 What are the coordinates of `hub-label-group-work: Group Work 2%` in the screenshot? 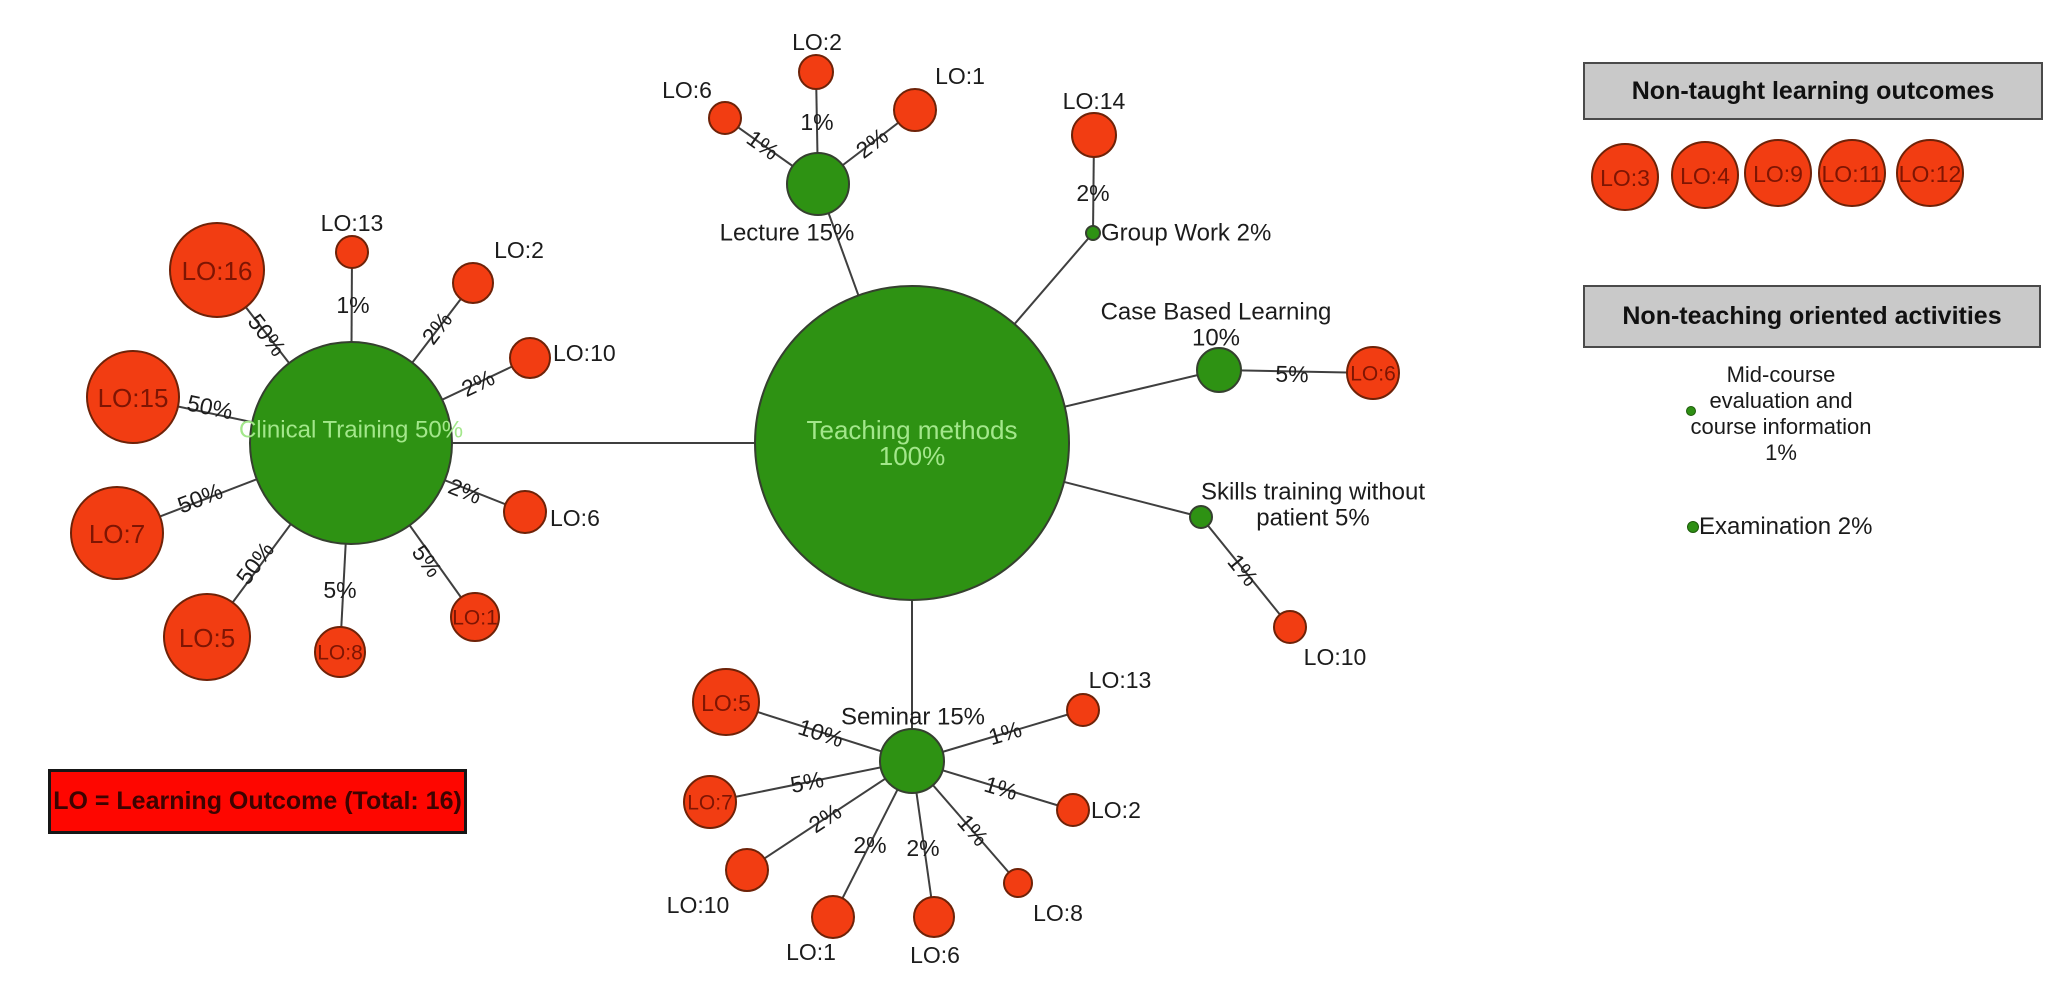 It's located at (1186, 233).